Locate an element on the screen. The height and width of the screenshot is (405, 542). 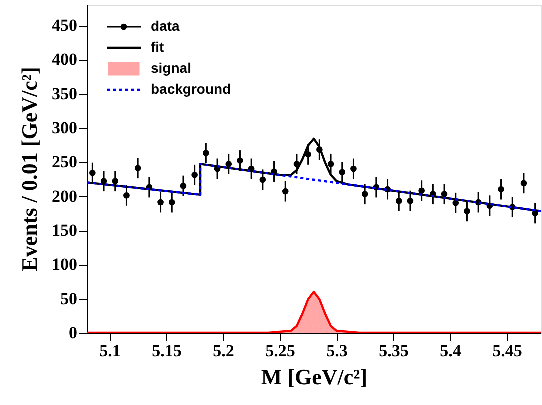
x-tick-label: 5.1 is located at coordinates (110, 351).